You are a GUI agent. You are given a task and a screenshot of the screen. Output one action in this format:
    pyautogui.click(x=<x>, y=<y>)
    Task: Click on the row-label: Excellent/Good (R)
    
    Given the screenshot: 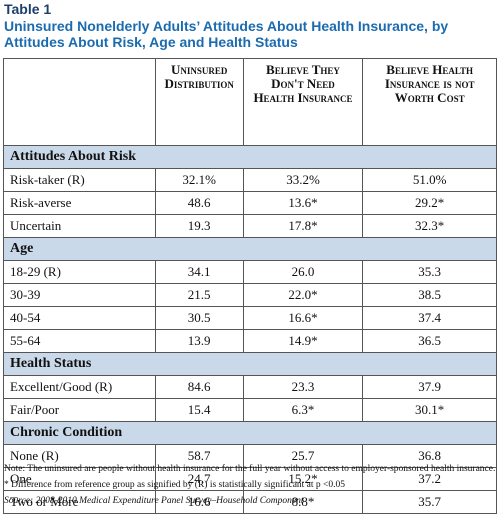 What is the action you would take?
    pyautogui.click(x=79, y=387)
    